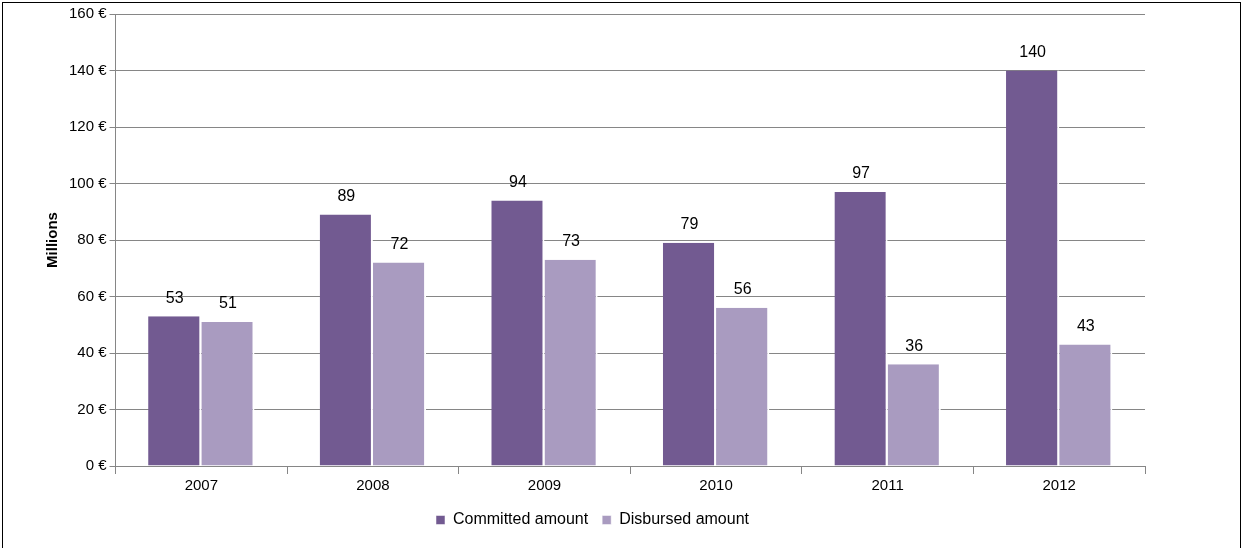 Image resolution: width=1245 pixels, height=550 pixels. What do you see at coordinates (228, 303) in the screenshot?
I see `data-label: 51` at bounding box center [228, 303].